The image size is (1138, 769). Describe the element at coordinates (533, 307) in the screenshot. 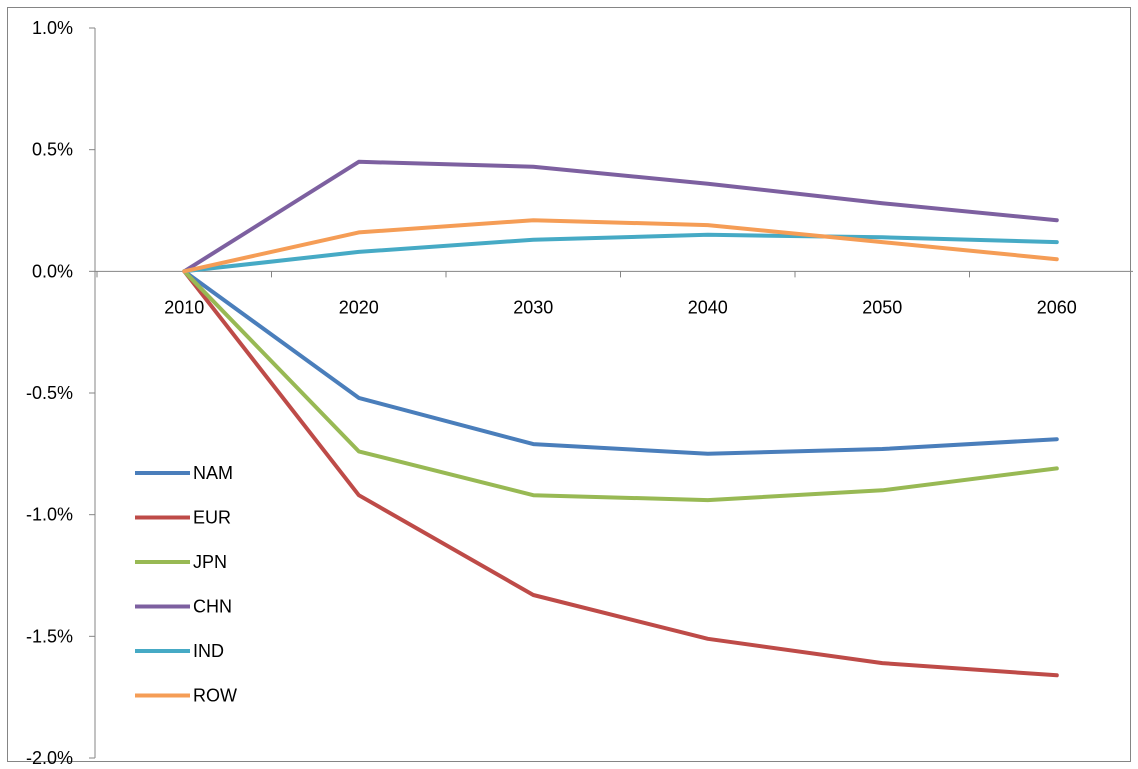

I see `x-tick-label: 2030` at that location.